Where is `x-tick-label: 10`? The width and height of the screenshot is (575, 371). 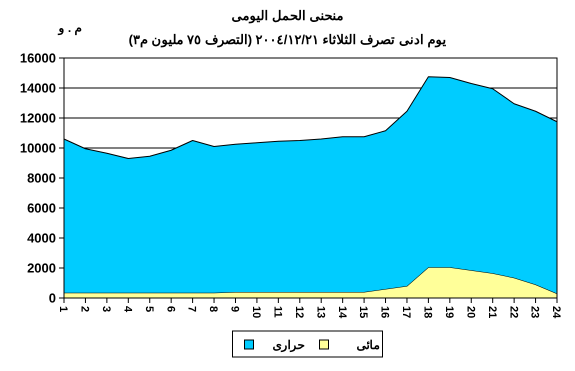 x-tick-label: 10 is located at coordinates (256, 312).